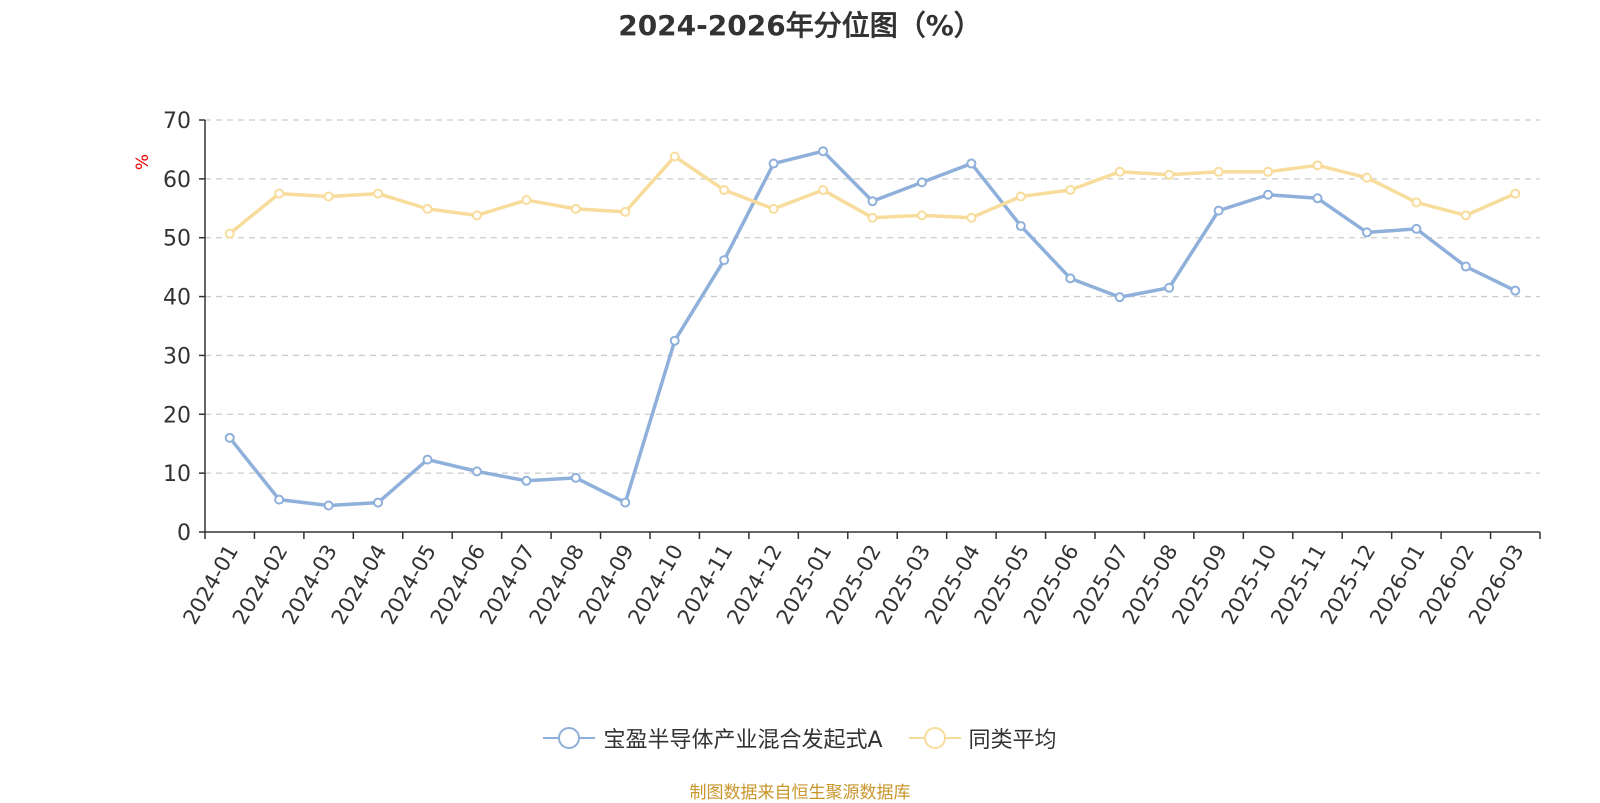 The height and width of the screenshot is (803, 1600). I want to click on y-tick-label: 60, so click(177, 180).